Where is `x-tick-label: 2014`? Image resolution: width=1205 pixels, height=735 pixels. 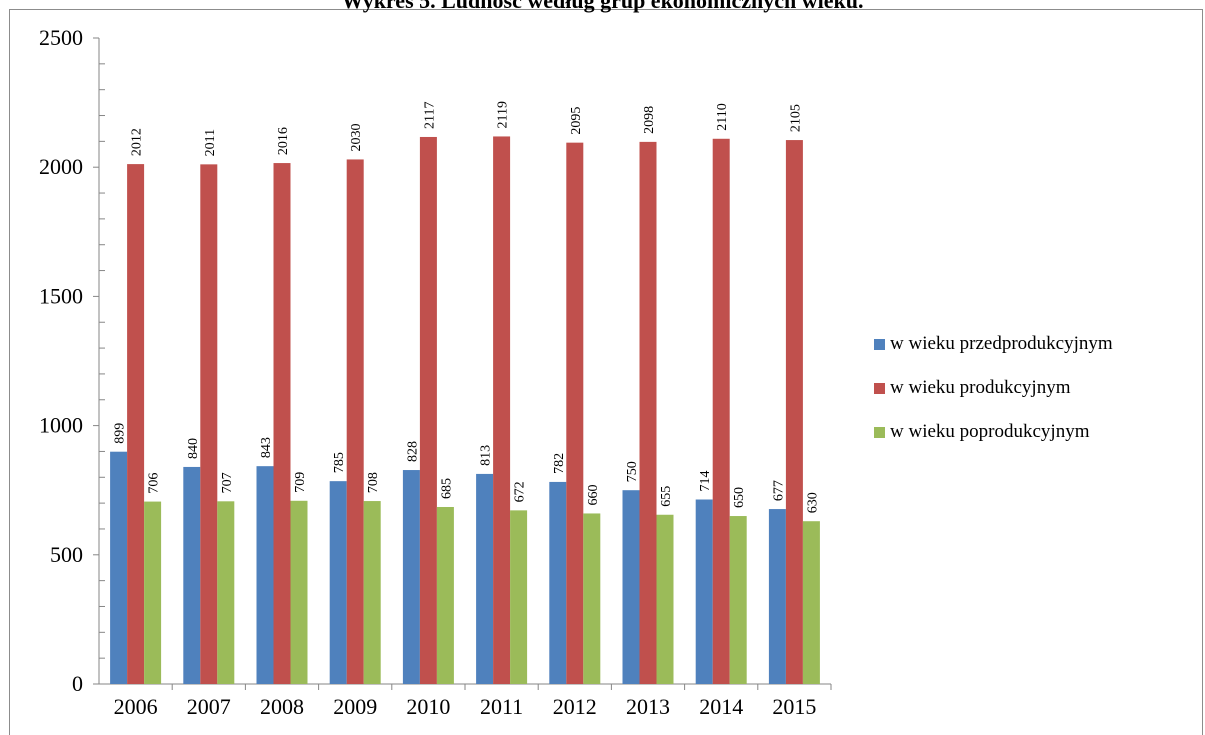 x-tick-label: 2014 is located at coordinates (721, 706).